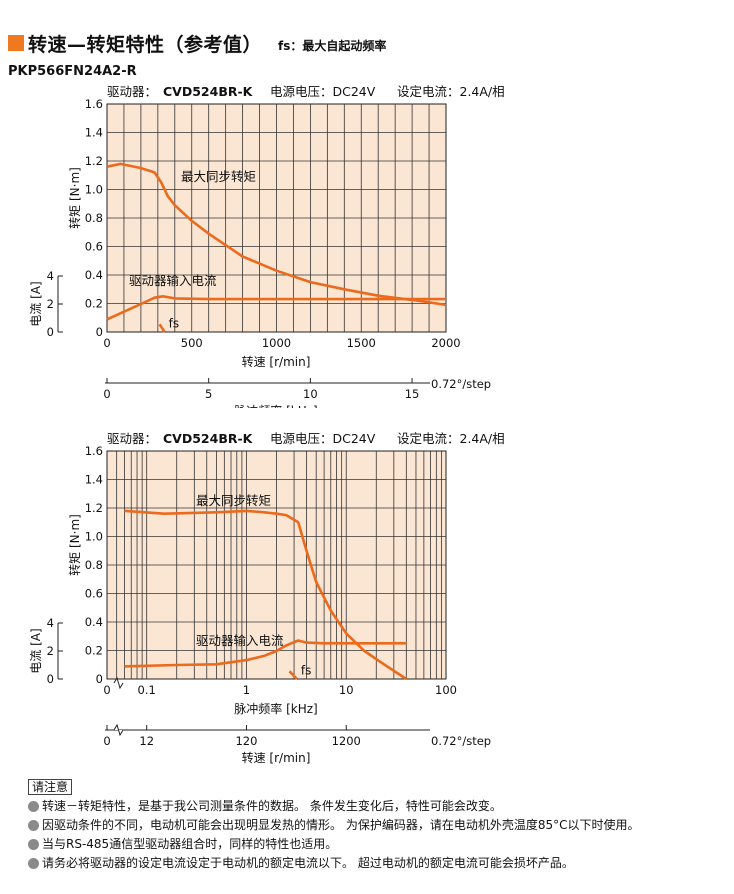 This screenshot has width=734, height=894. I want to click on x-tick-label: 10, so click(346, 690).